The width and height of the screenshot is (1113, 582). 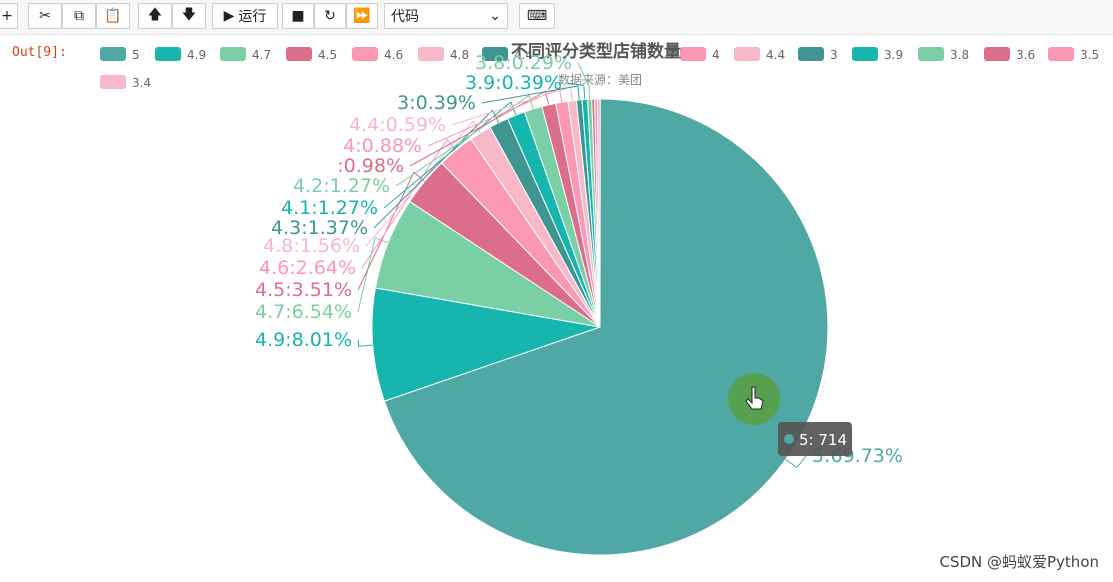 What do you see at coordinates (39, 52) in the screenshot?
I see `output-prompt: Out[9]:` at bounding box center [39, 52].